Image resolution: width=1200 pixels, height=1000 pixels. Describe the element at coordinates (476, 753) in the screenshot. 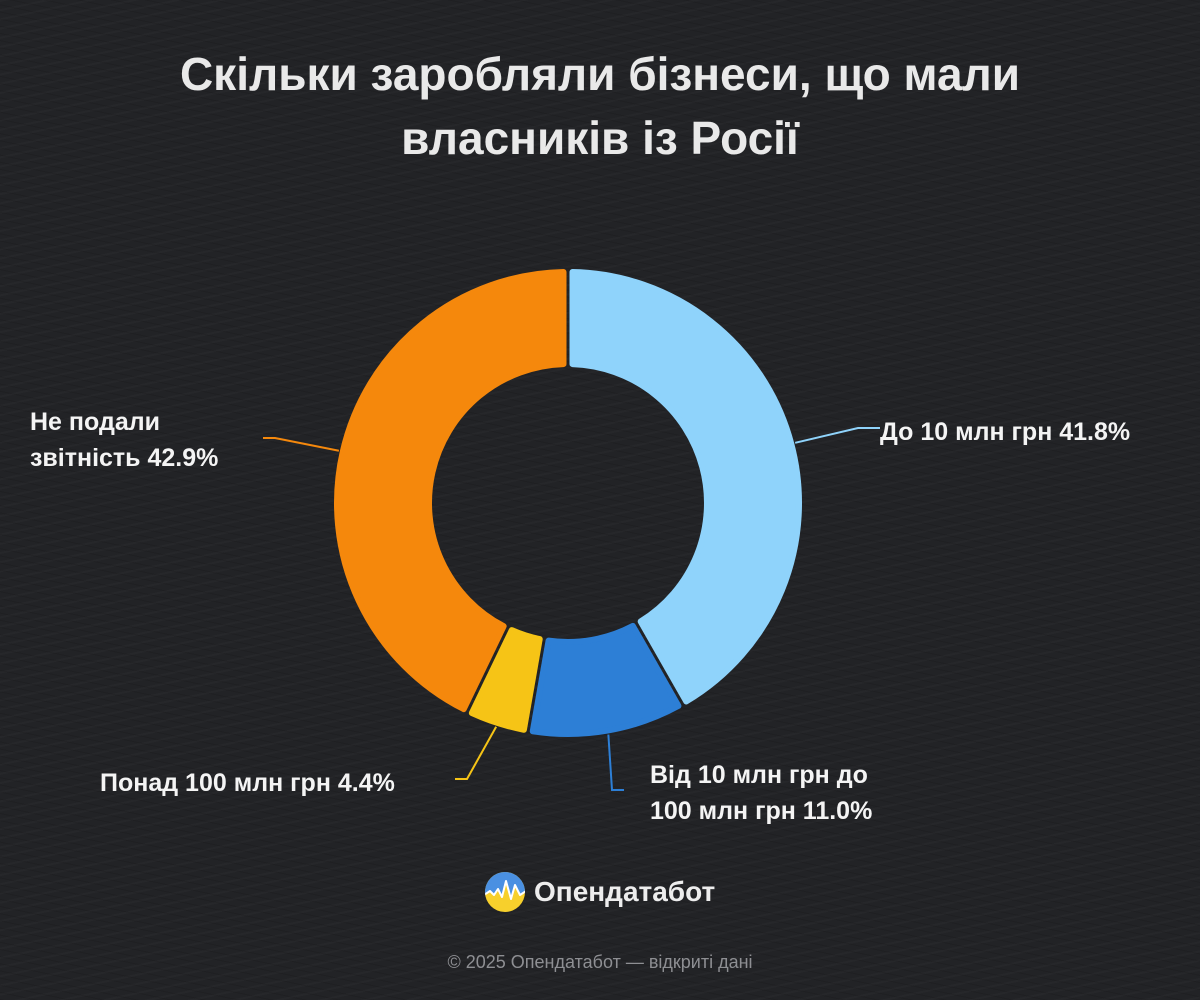

I see `leader-line-over-100m` at that location.